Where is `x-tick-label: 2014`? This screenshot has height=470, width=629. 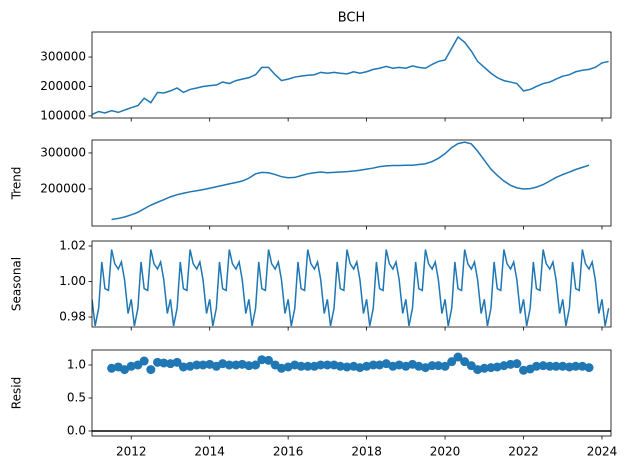 x-tick-label: 2014 is located at coordinates (209, 452).